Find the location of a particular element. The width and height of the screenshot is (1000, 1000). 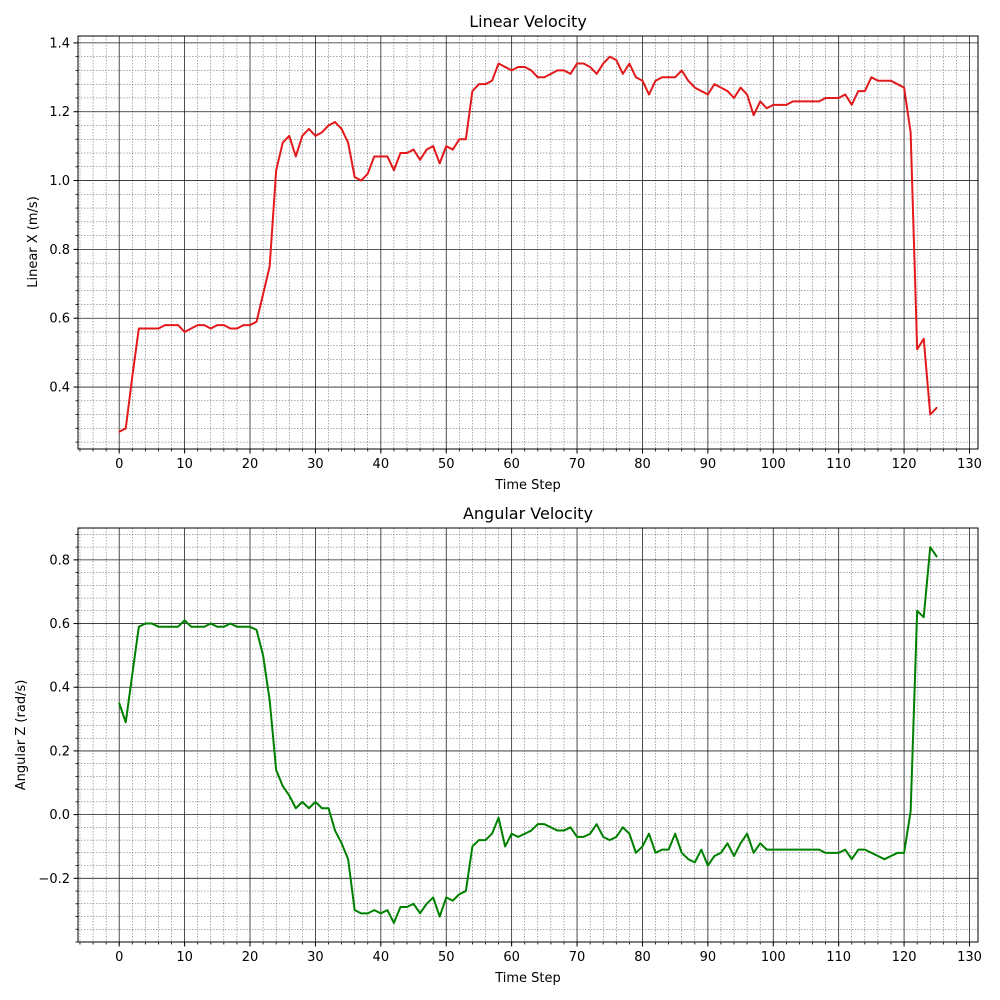

x-tick-label: 50 is located at coordinates (446, 464).